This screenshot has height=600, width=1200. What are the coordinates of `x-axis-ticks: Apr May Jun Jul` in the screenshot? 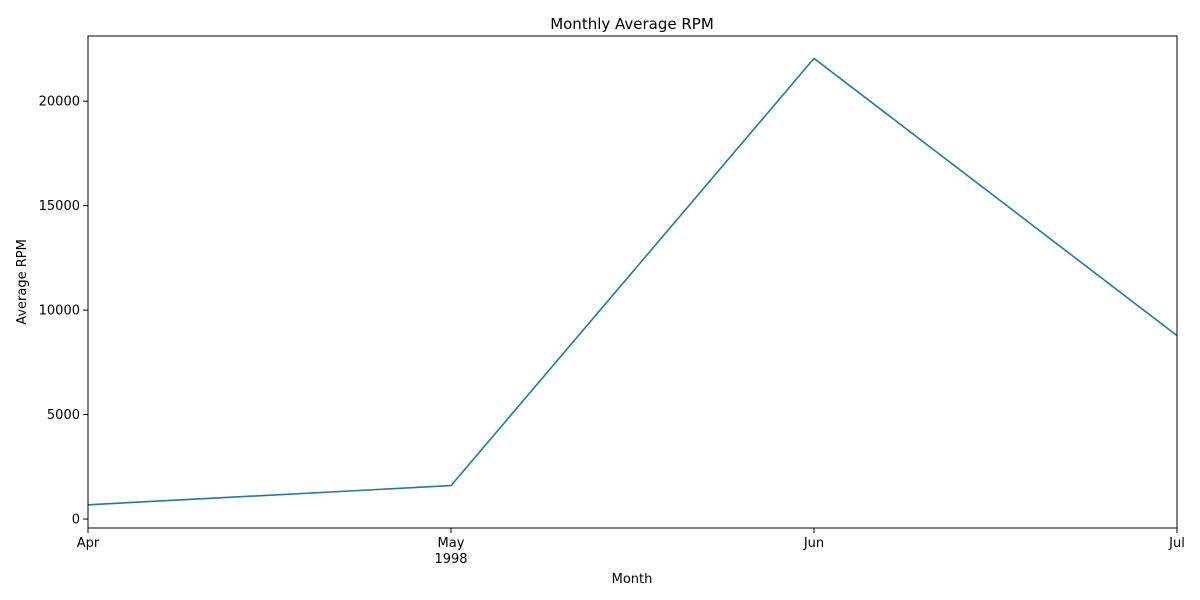 It's located at (631, 539).